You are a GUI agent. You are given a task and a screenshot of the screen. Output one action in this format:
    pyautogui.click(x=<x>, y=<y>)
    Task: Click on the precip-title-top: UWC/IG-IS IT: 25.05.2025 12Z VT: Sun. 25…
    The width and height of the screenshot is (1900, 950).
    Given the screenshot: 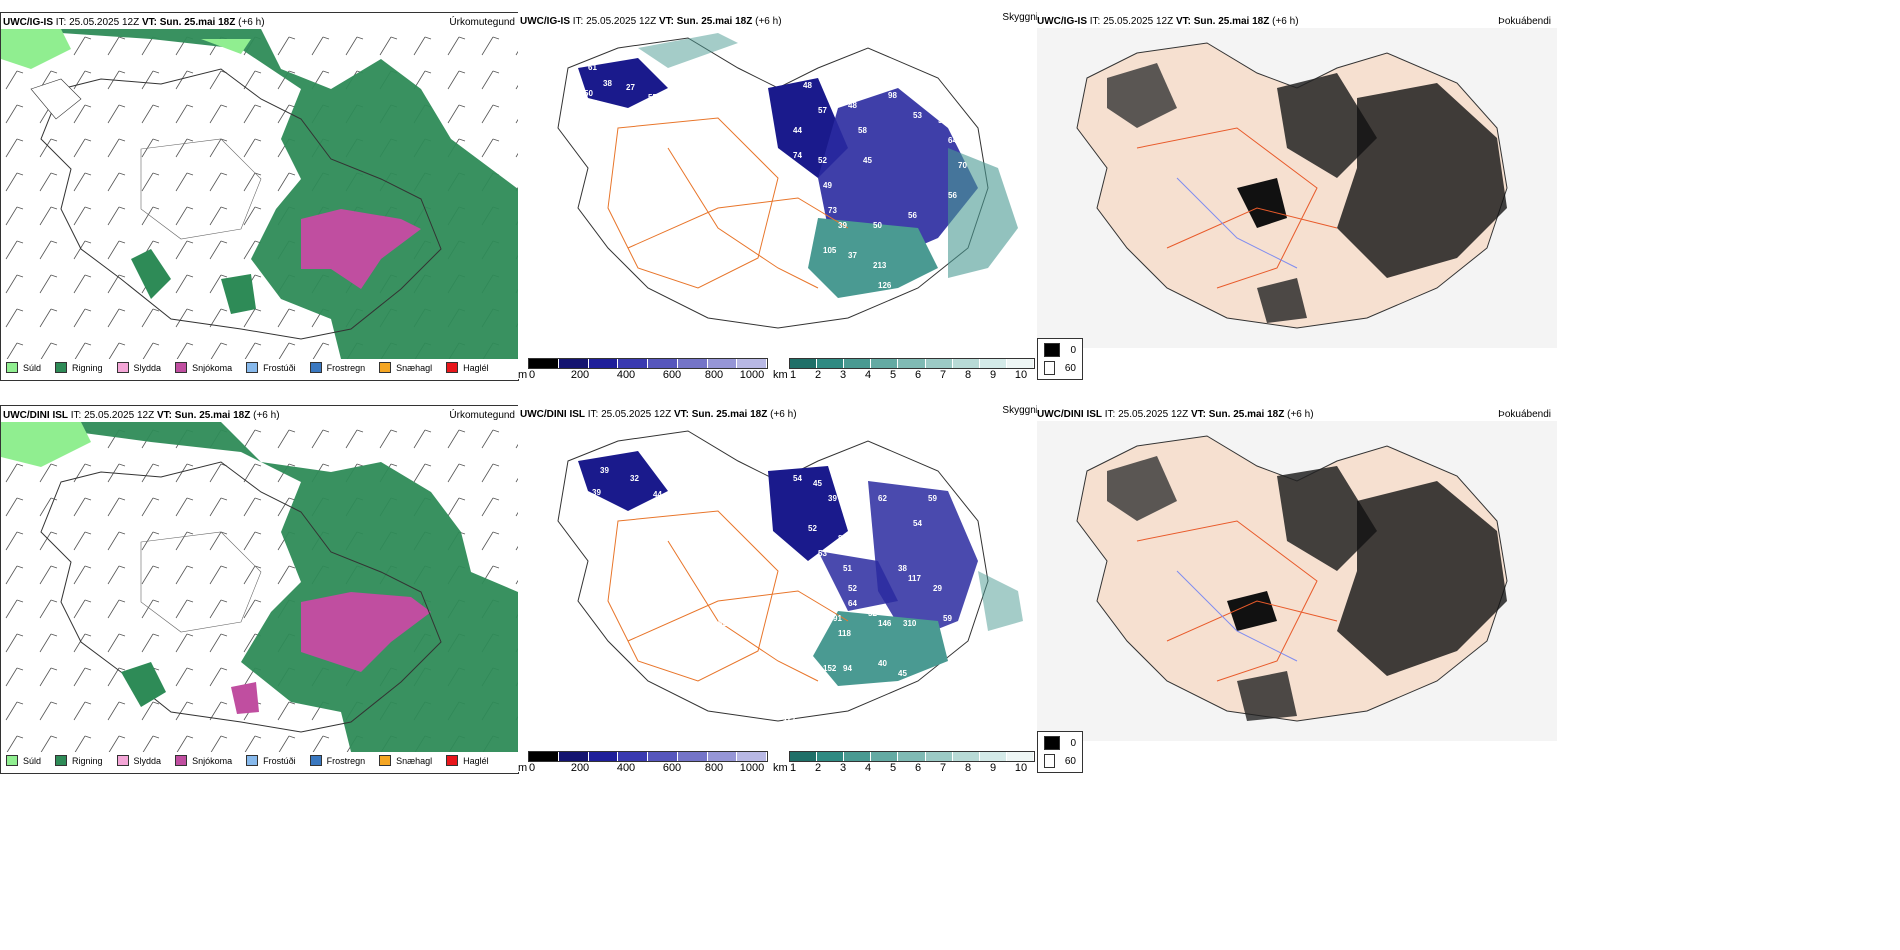 What is the action you would take?
    pyautogui.click(x=134, y=22)
    